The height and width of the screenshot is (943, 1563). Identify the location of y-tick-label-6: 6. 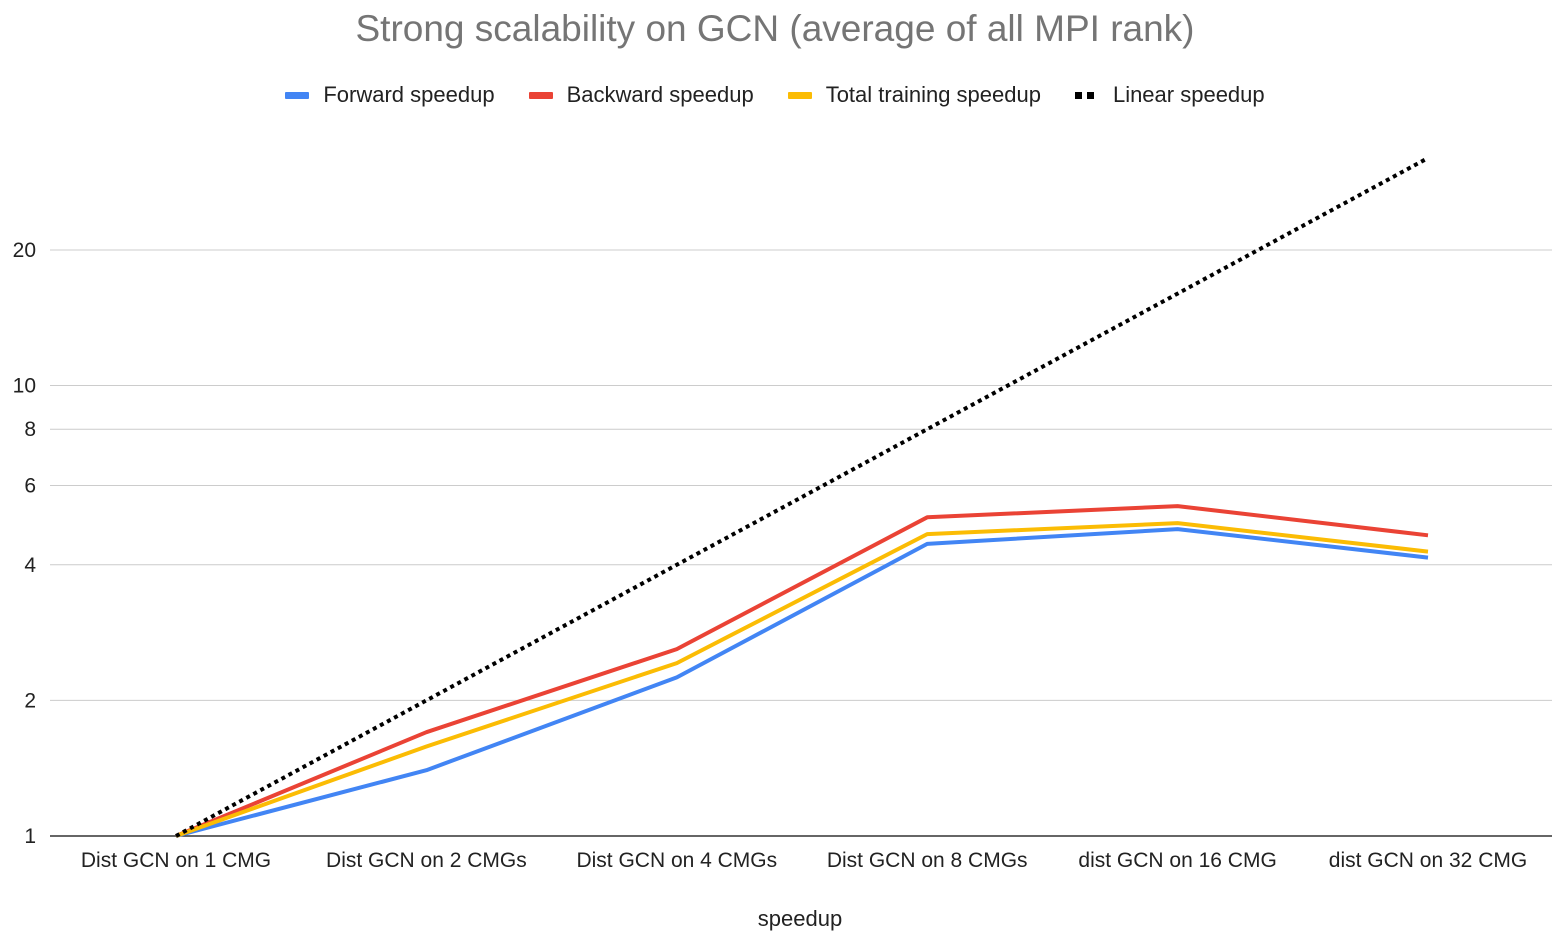
(30, 485).